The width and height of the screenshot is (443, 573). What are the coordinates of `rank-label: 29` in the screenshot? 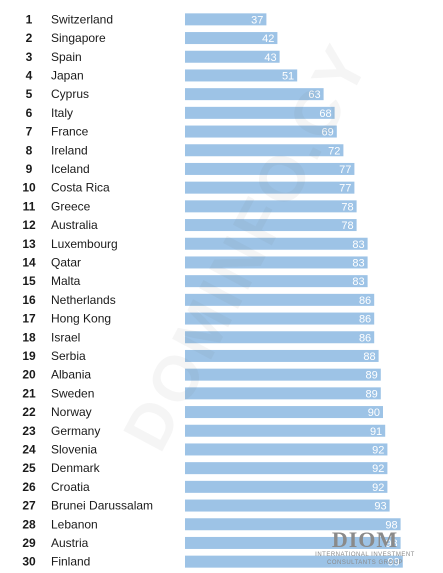 It's located at (29, 543).